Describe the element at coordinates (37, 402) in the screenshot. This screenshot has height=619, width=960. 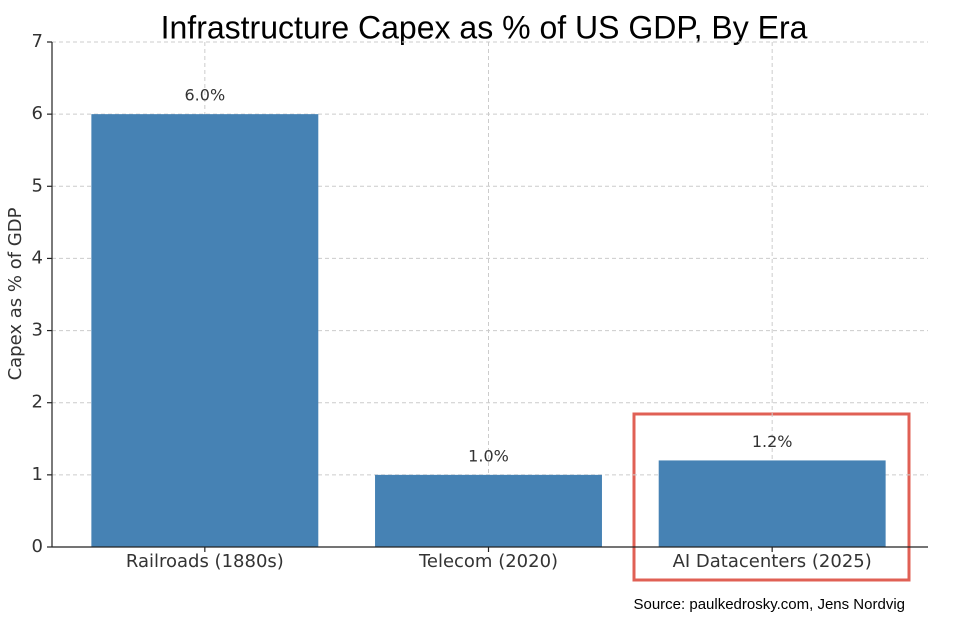
I see `y-tick-label: 2` at that location.